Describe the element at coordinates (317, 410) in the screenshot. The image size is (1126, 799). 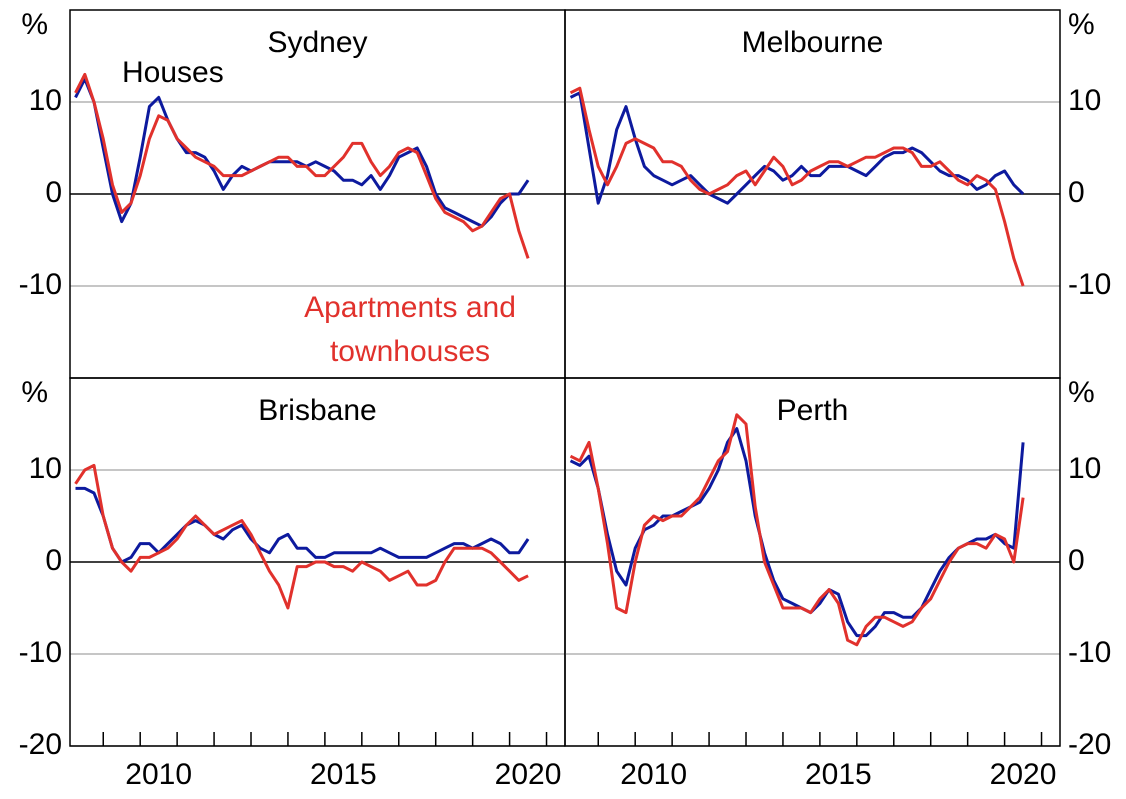
I see `panel-title: Brisbane` at that location.